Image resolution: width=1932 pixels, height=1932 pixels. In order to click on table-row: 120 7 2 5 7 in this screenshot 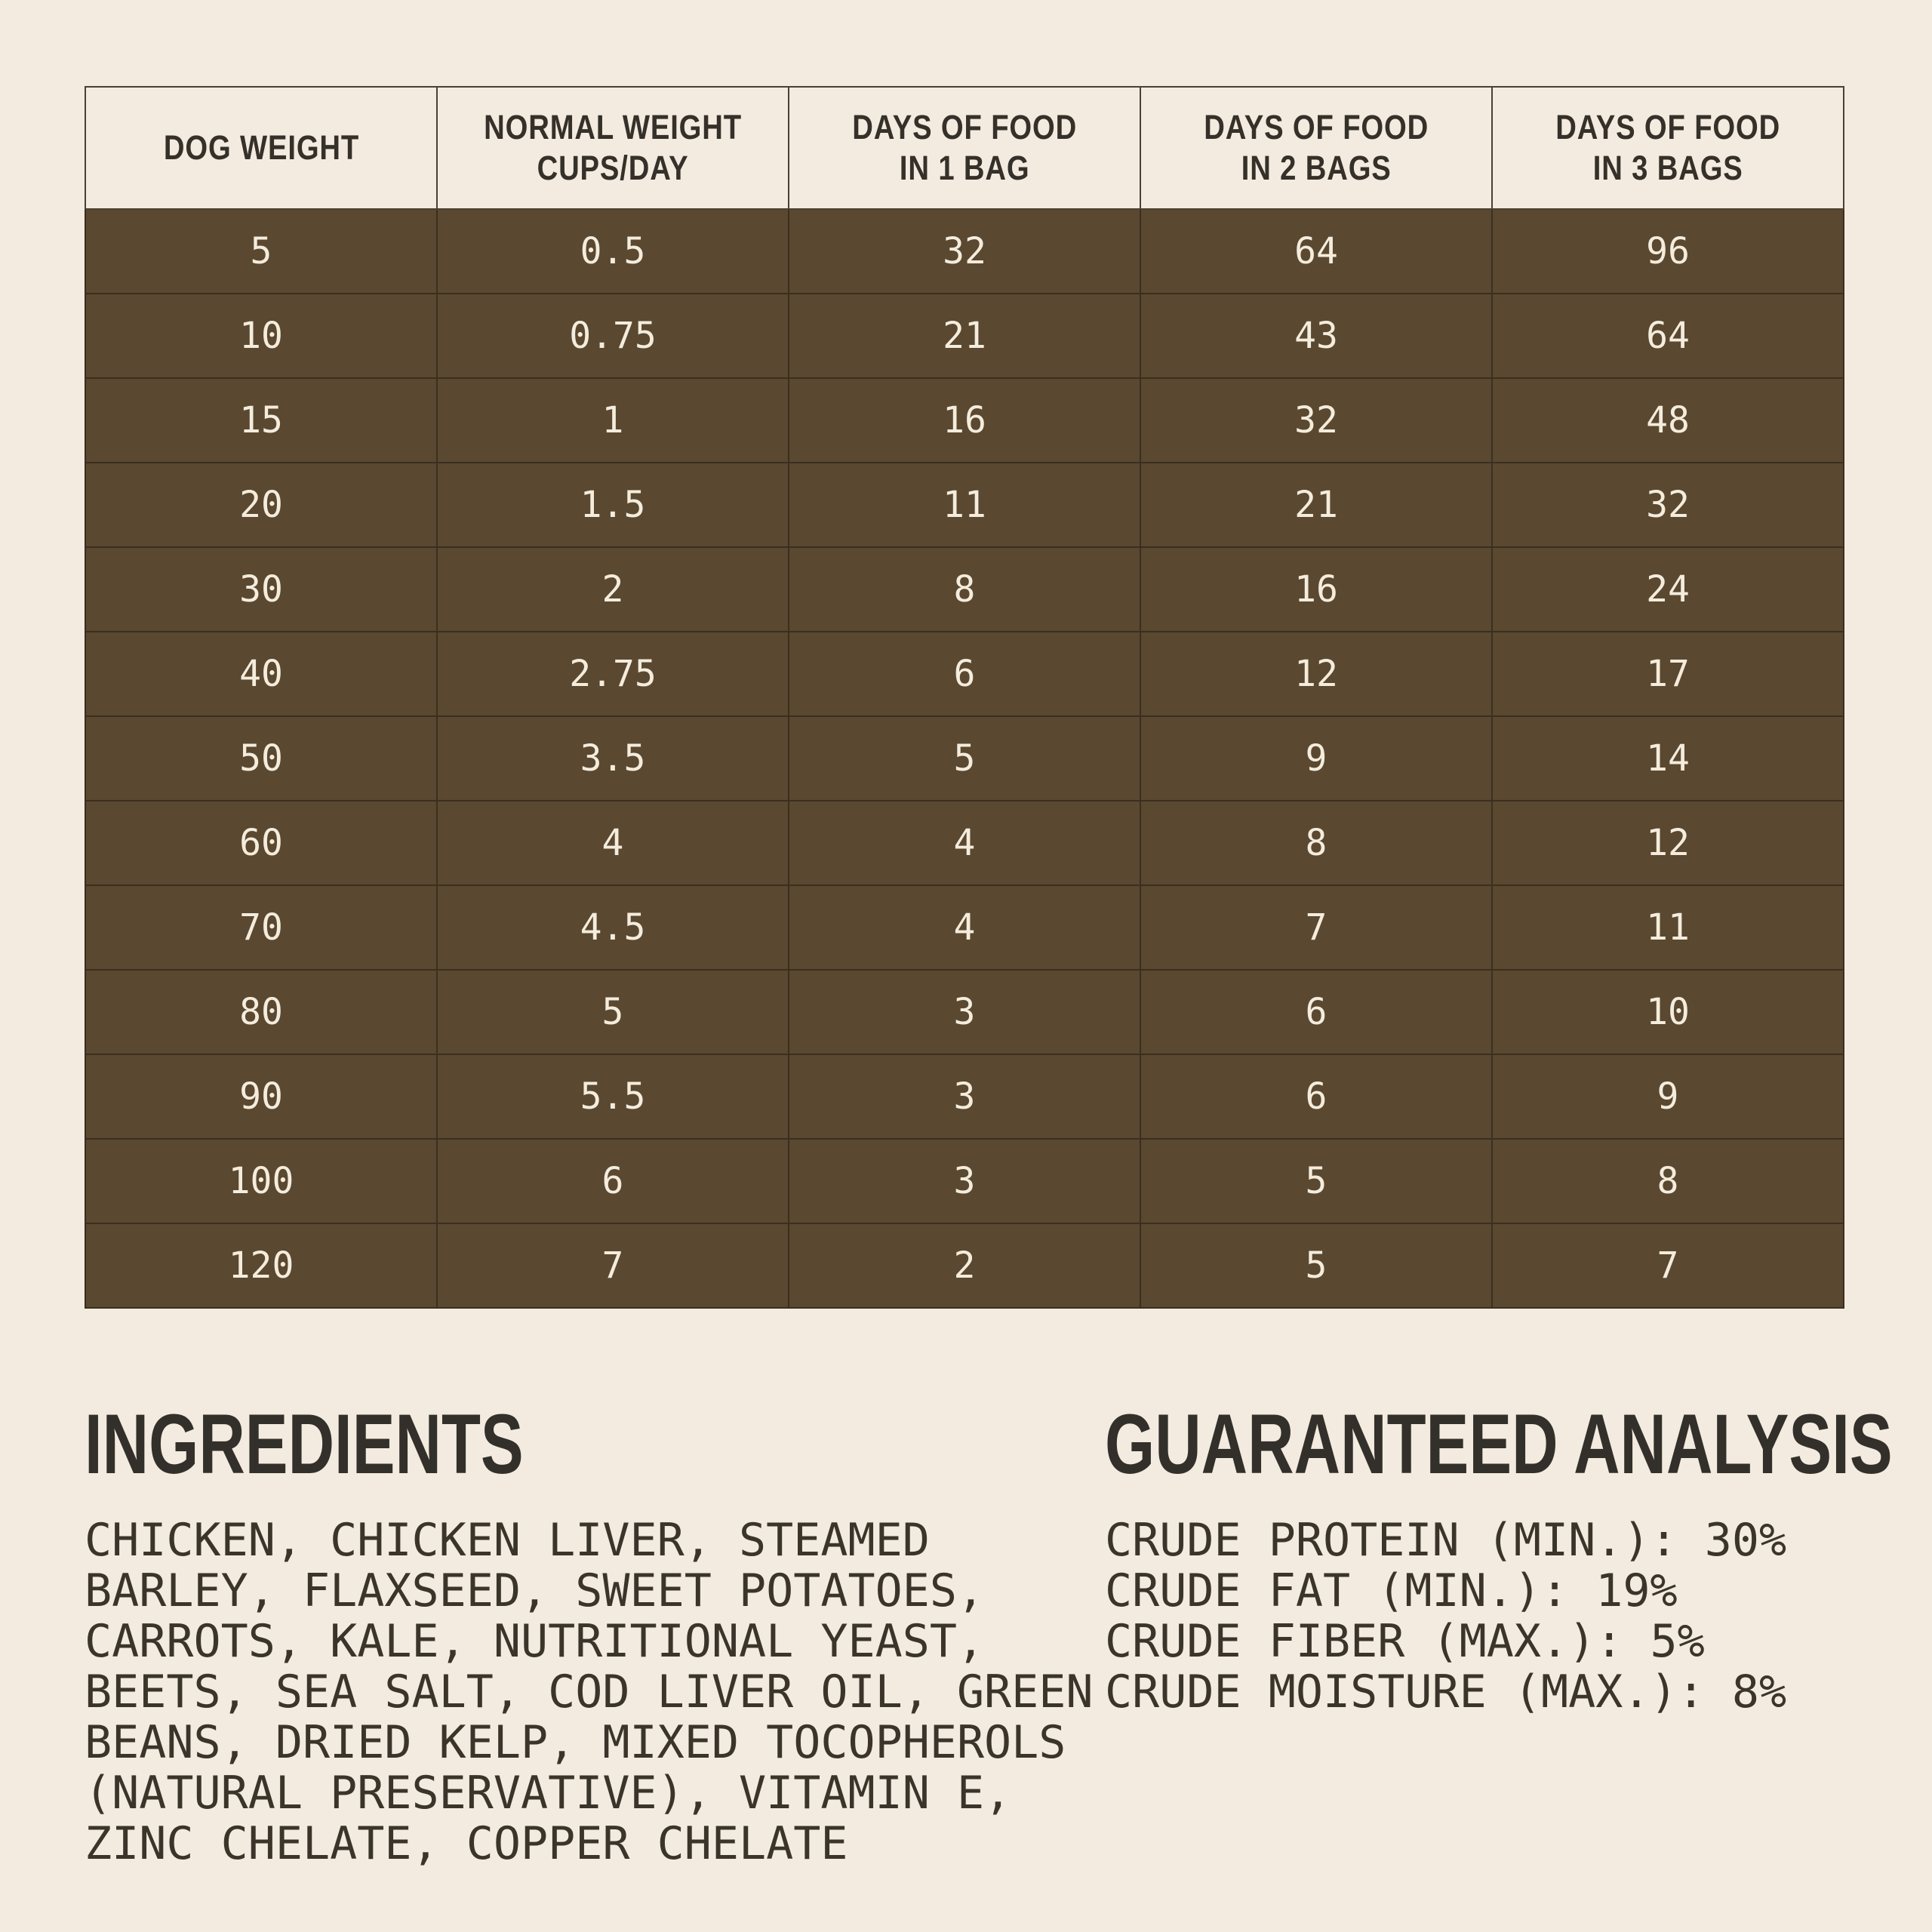, I will do `click(964, 1266)`.